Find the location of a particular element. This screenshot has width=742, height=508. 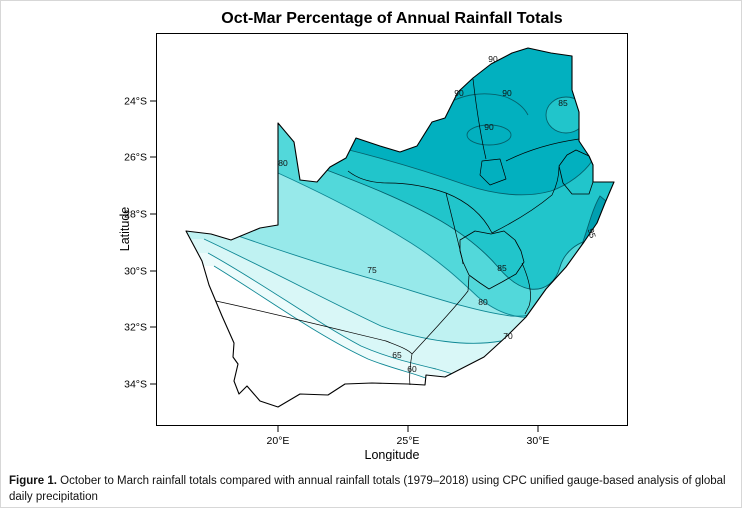

y-tick-label: 28°S is located at coordinates (135, 215).